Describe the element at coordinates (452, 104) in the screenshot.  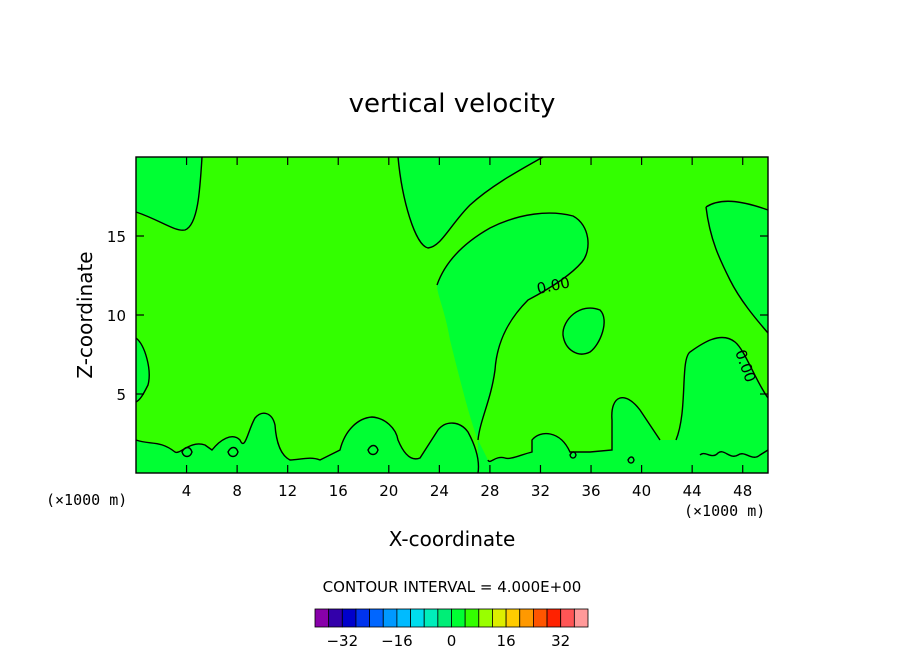
I see `chart-title: vertical velocity` at that location.